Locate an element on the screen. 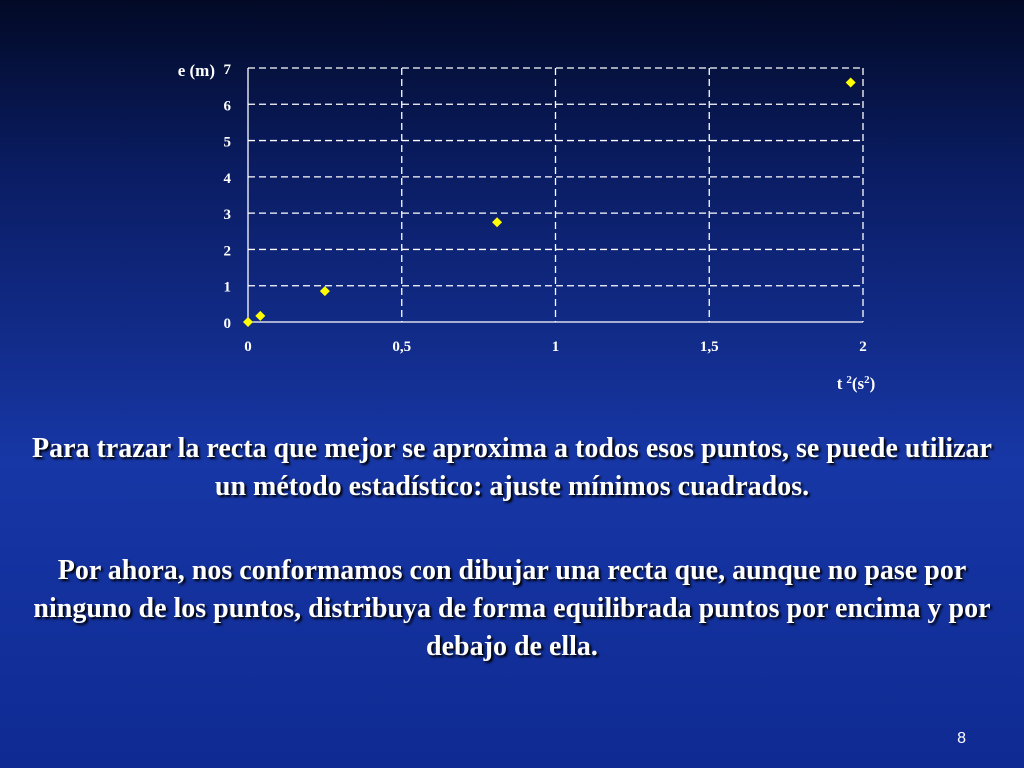 The width and height of the screenshot is (1024, 768). y-tick-label: 3 is located at coordinates (228, 215).